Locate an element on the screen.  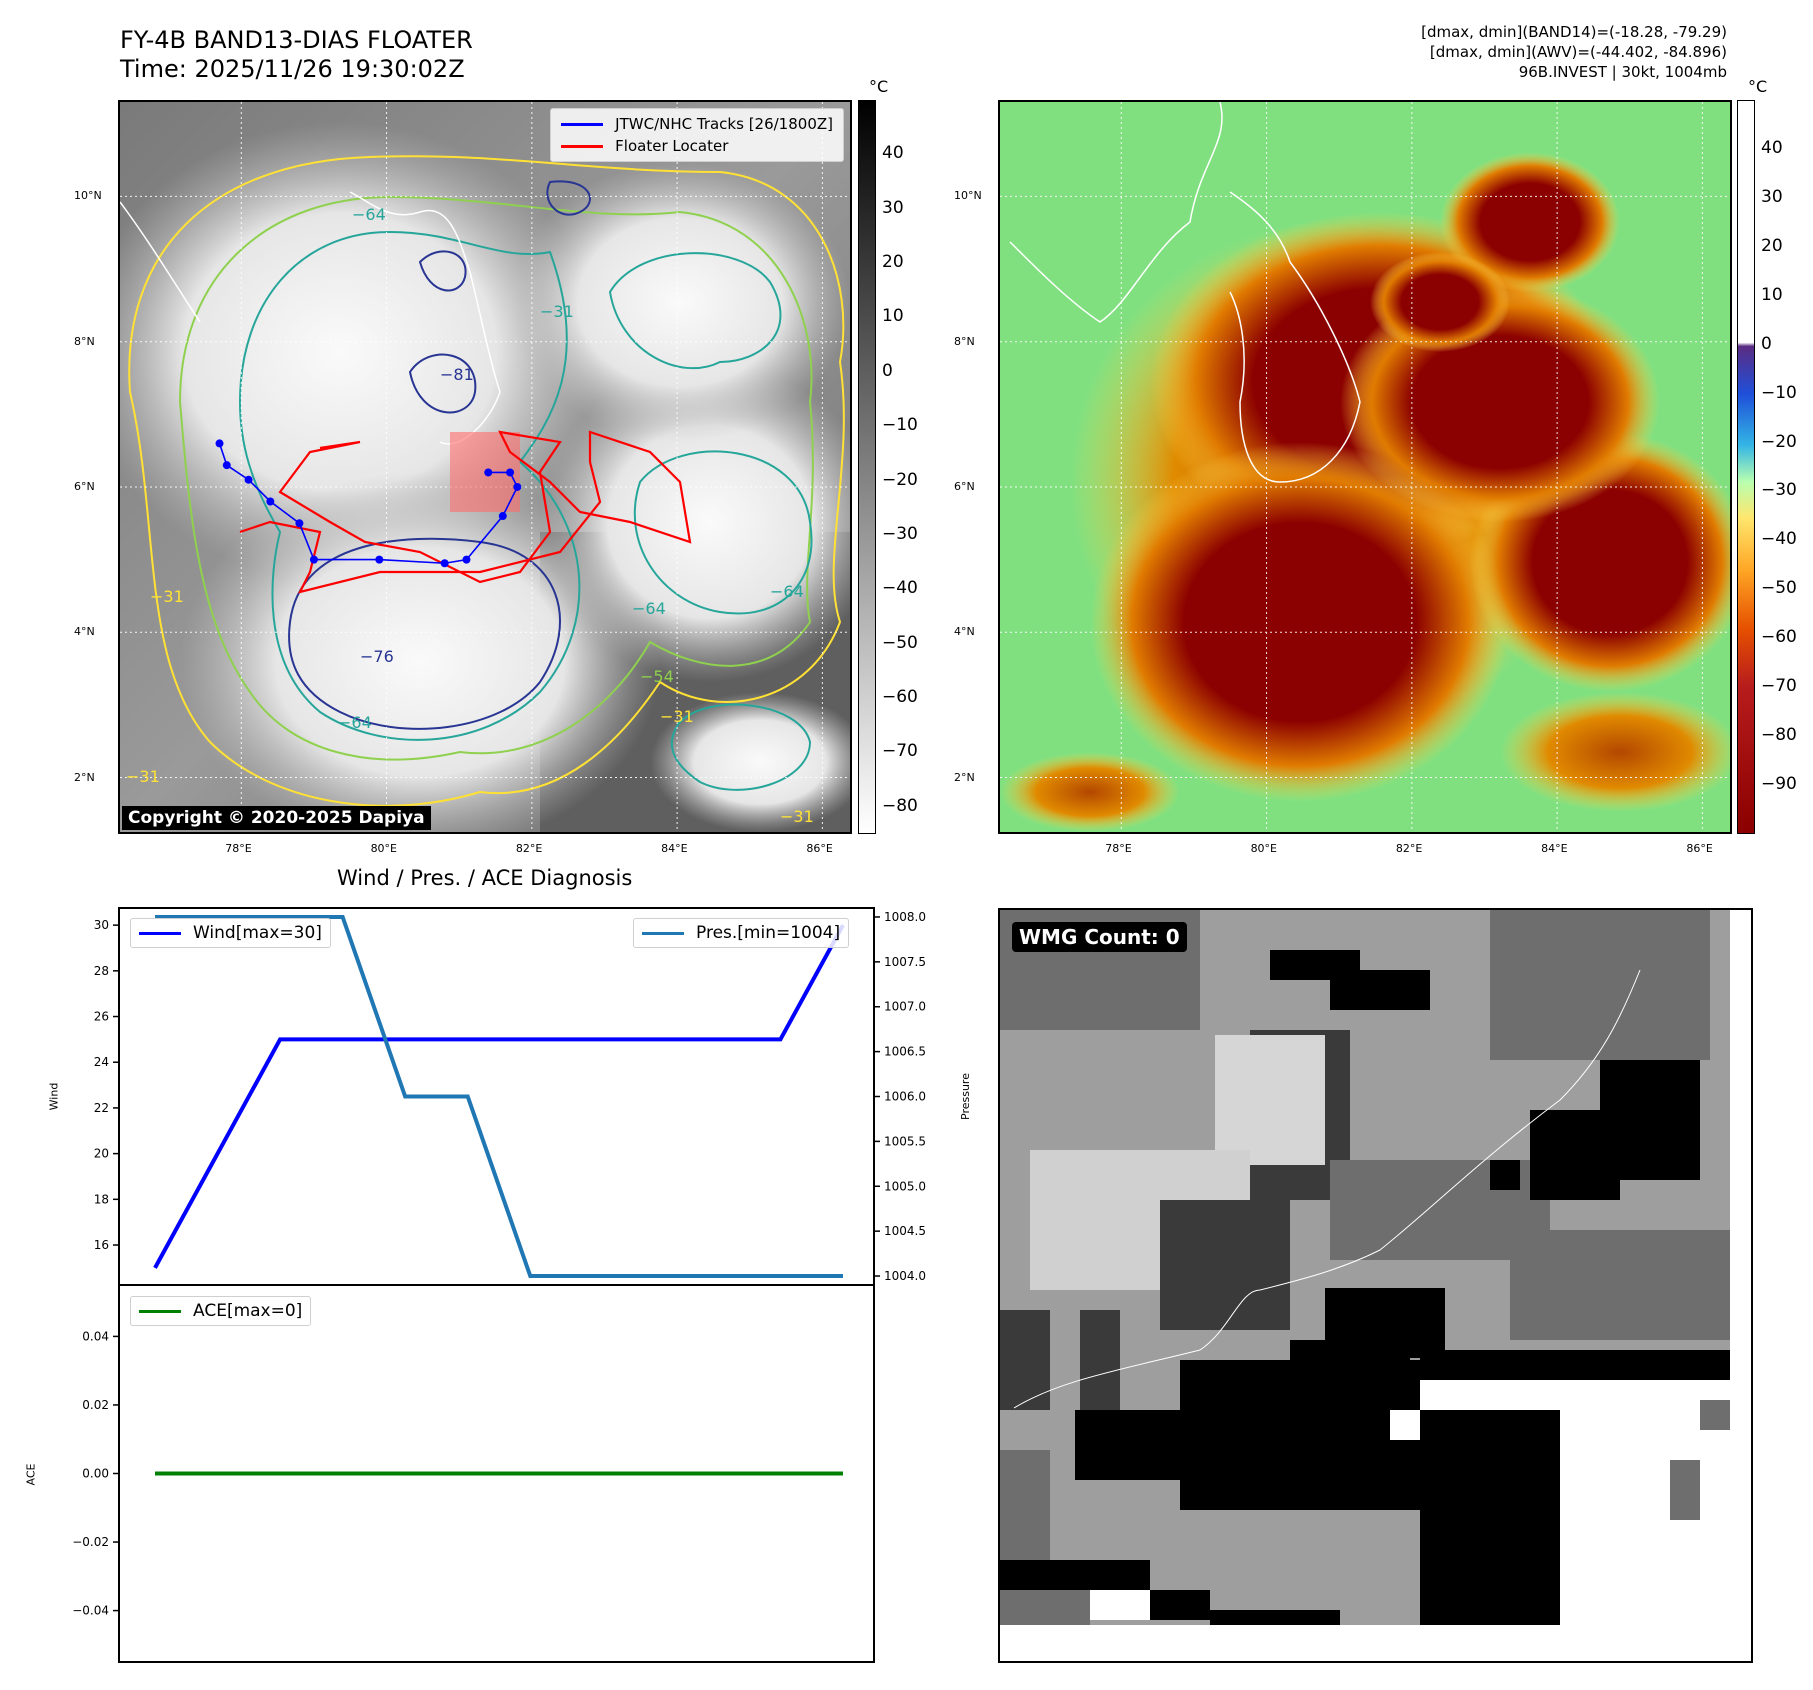
axis-tick-label: 30 is located at coordinates (101, 925).